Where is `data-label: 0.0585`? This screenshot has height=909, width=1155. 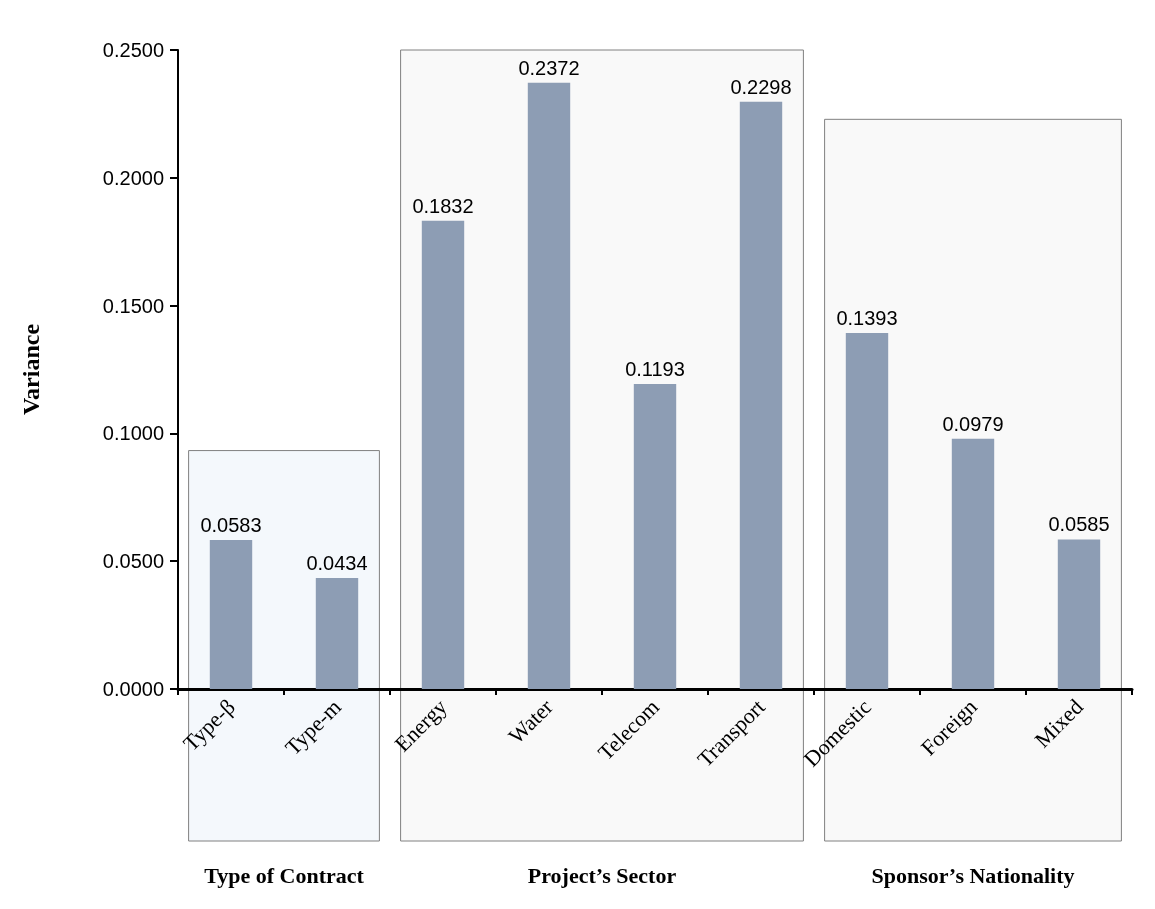 data-label: 0.0585 is located at coordinates (1079, 524).